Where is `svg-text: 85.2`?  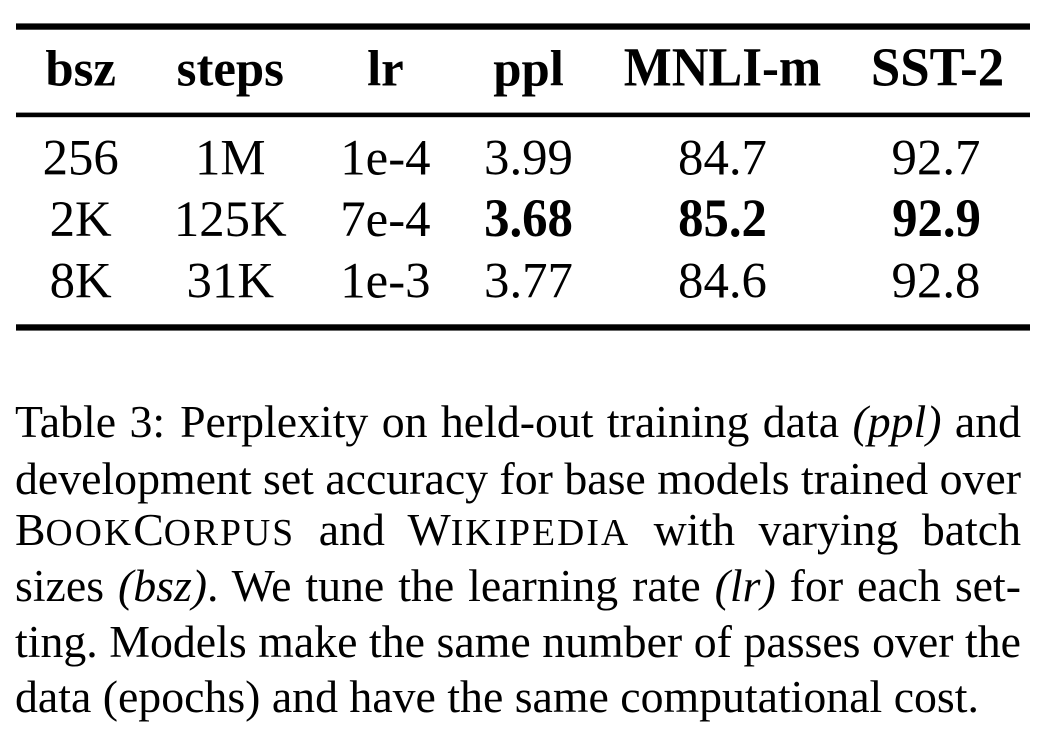 svg-text: 85.2 is located at coordinates (722, 218).